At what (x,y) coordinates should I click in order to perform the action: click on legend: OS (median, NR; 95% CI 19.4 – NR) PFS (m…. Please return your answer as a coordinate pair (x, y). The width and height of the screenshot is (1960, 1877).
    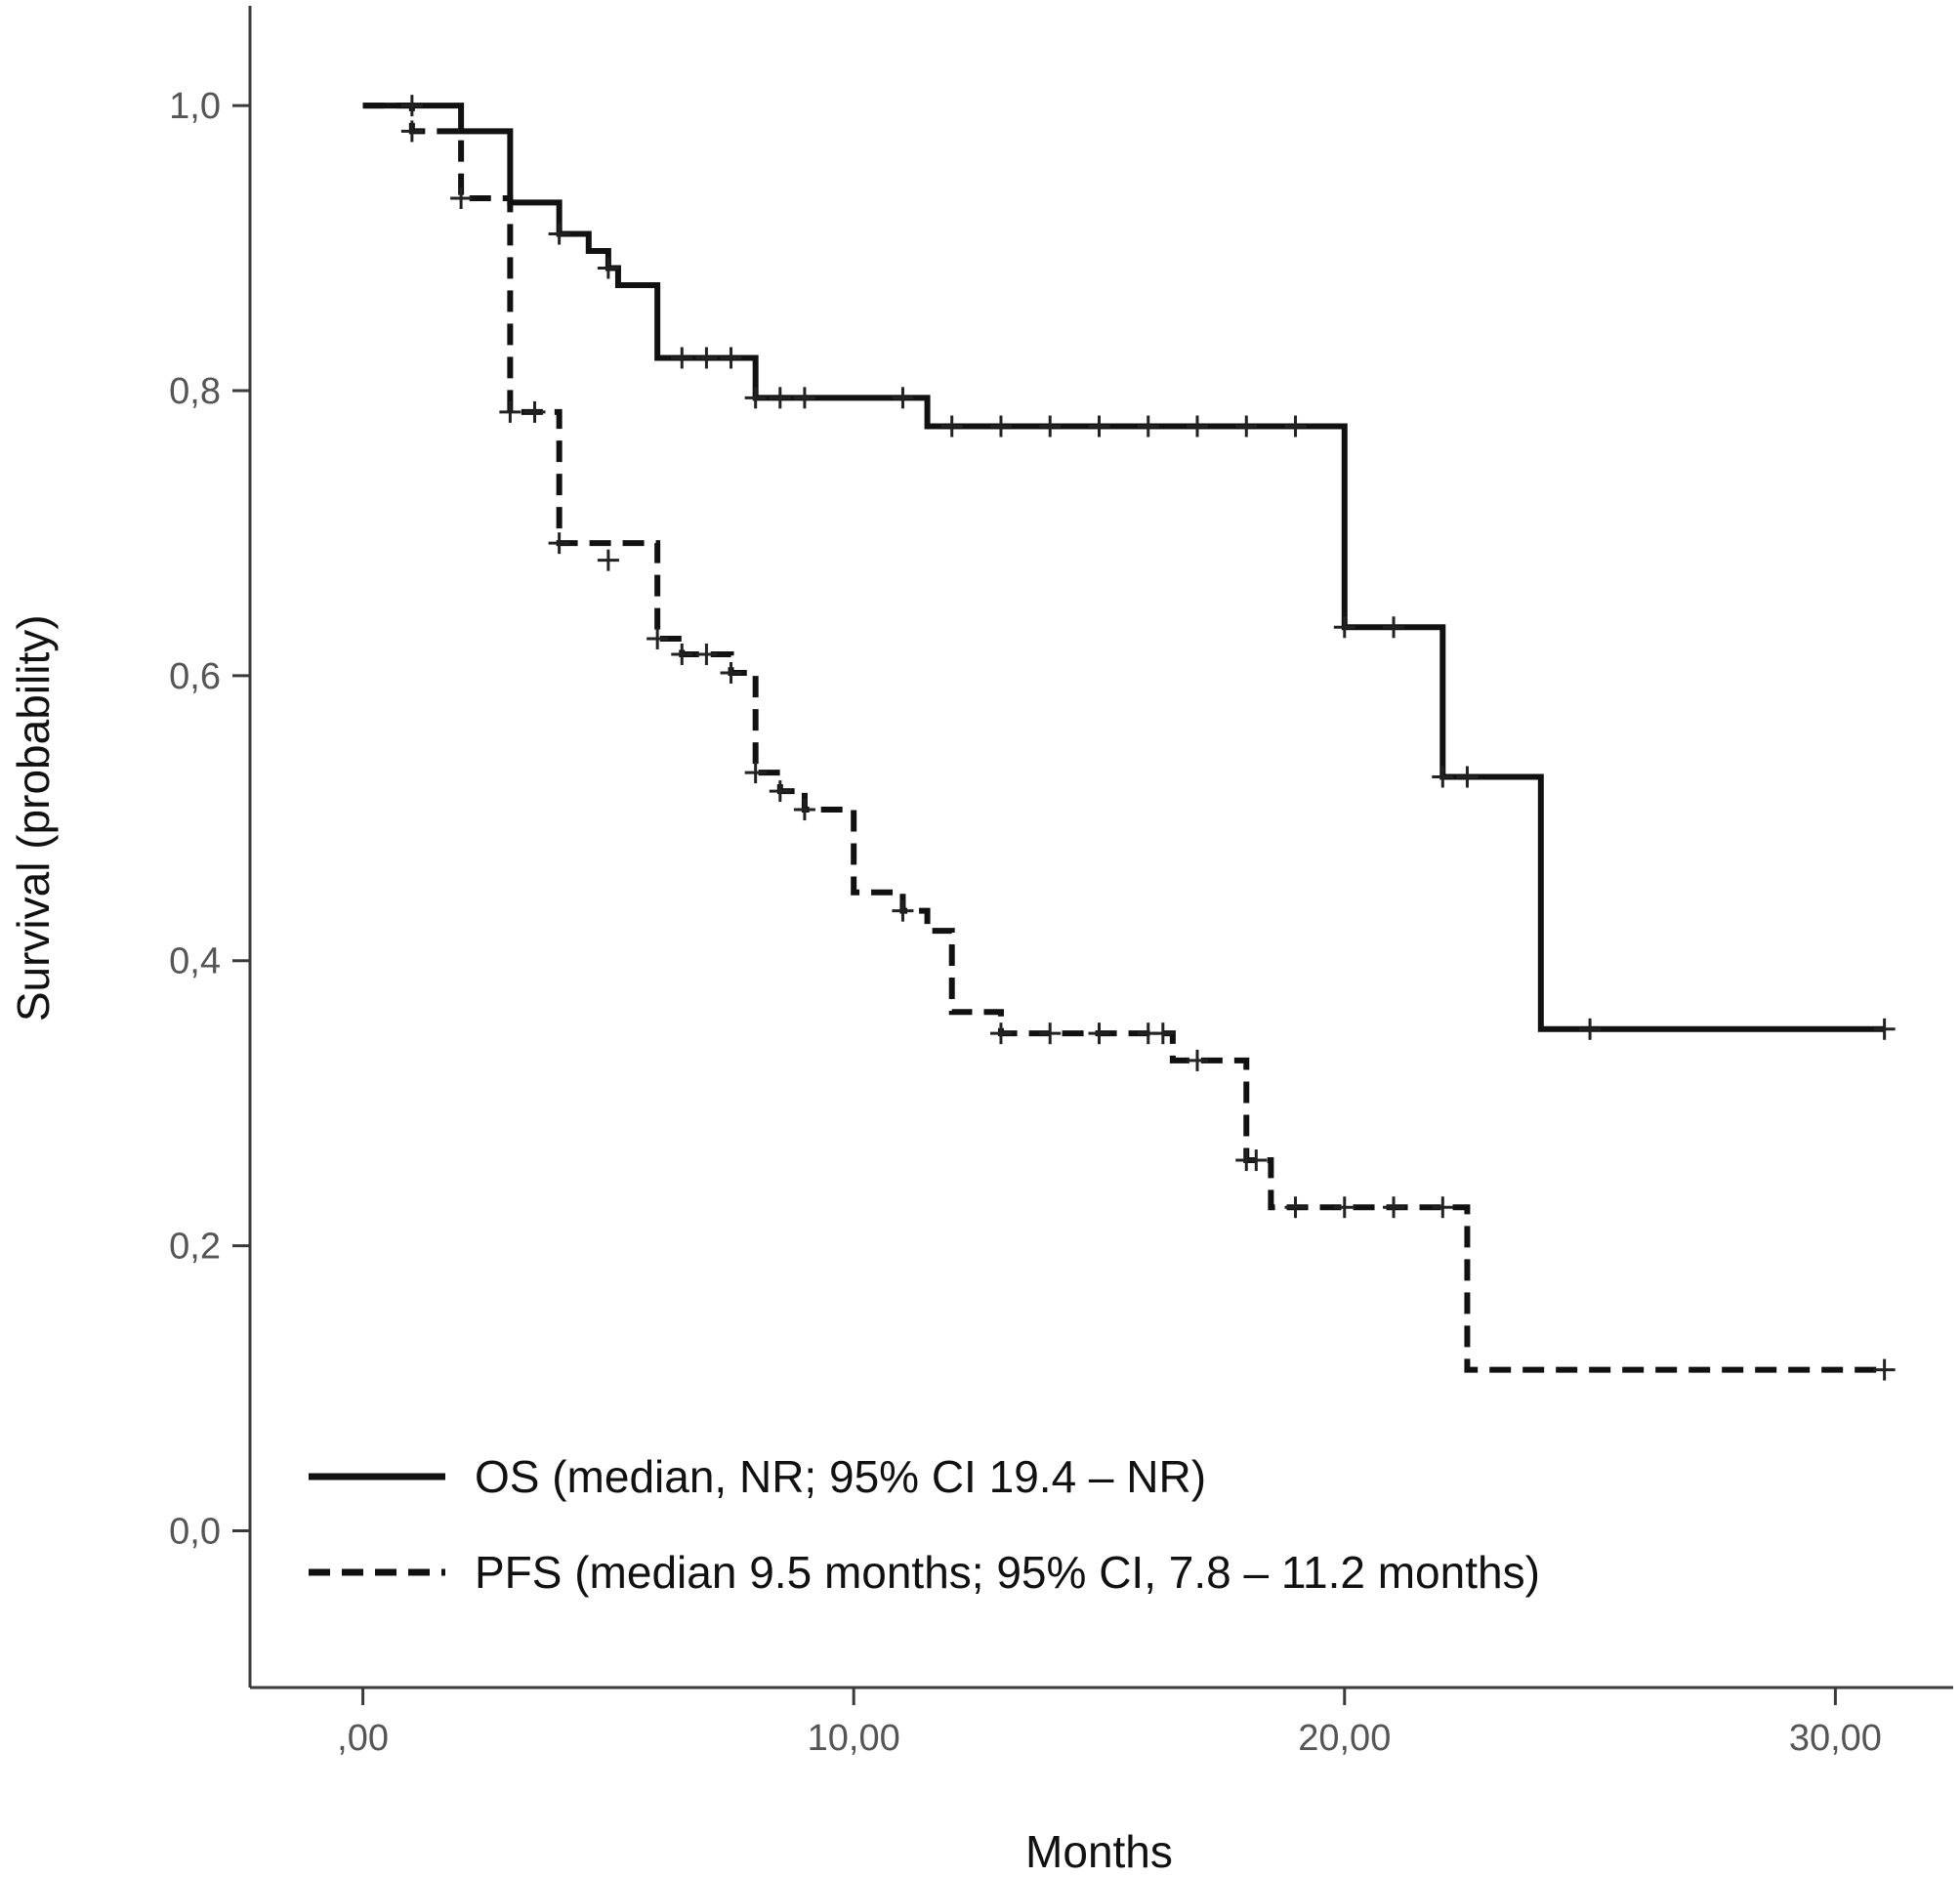
    Looking at the image, I should click on (924, 1524).